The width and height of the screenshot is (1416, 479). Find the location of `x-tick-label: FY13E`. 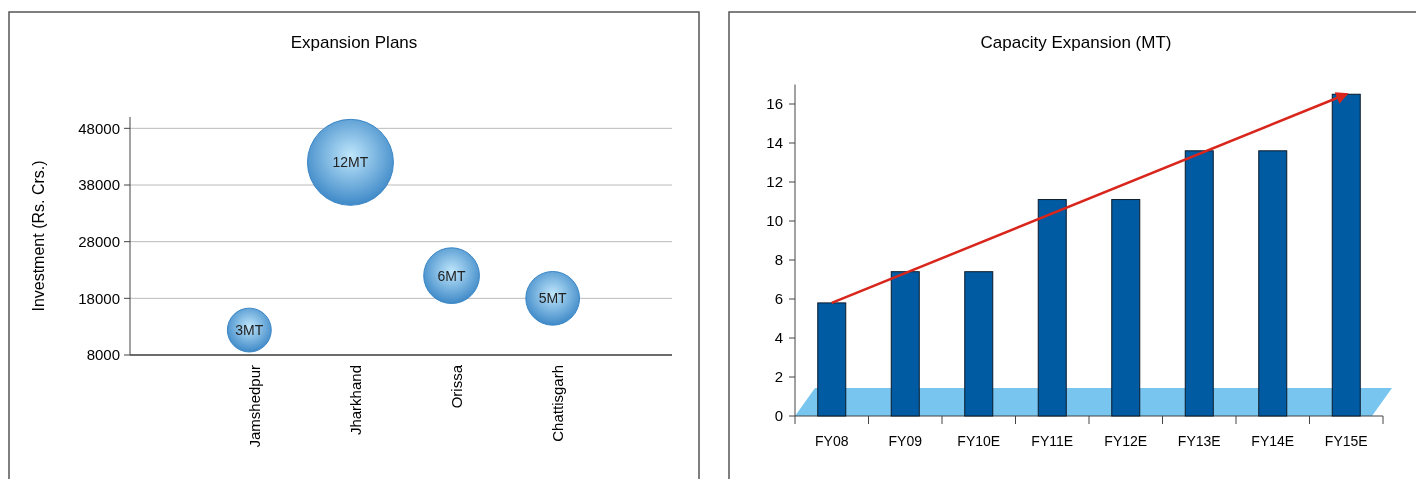

x-tick-label: FY13E is located at coordinates (1199, 441).